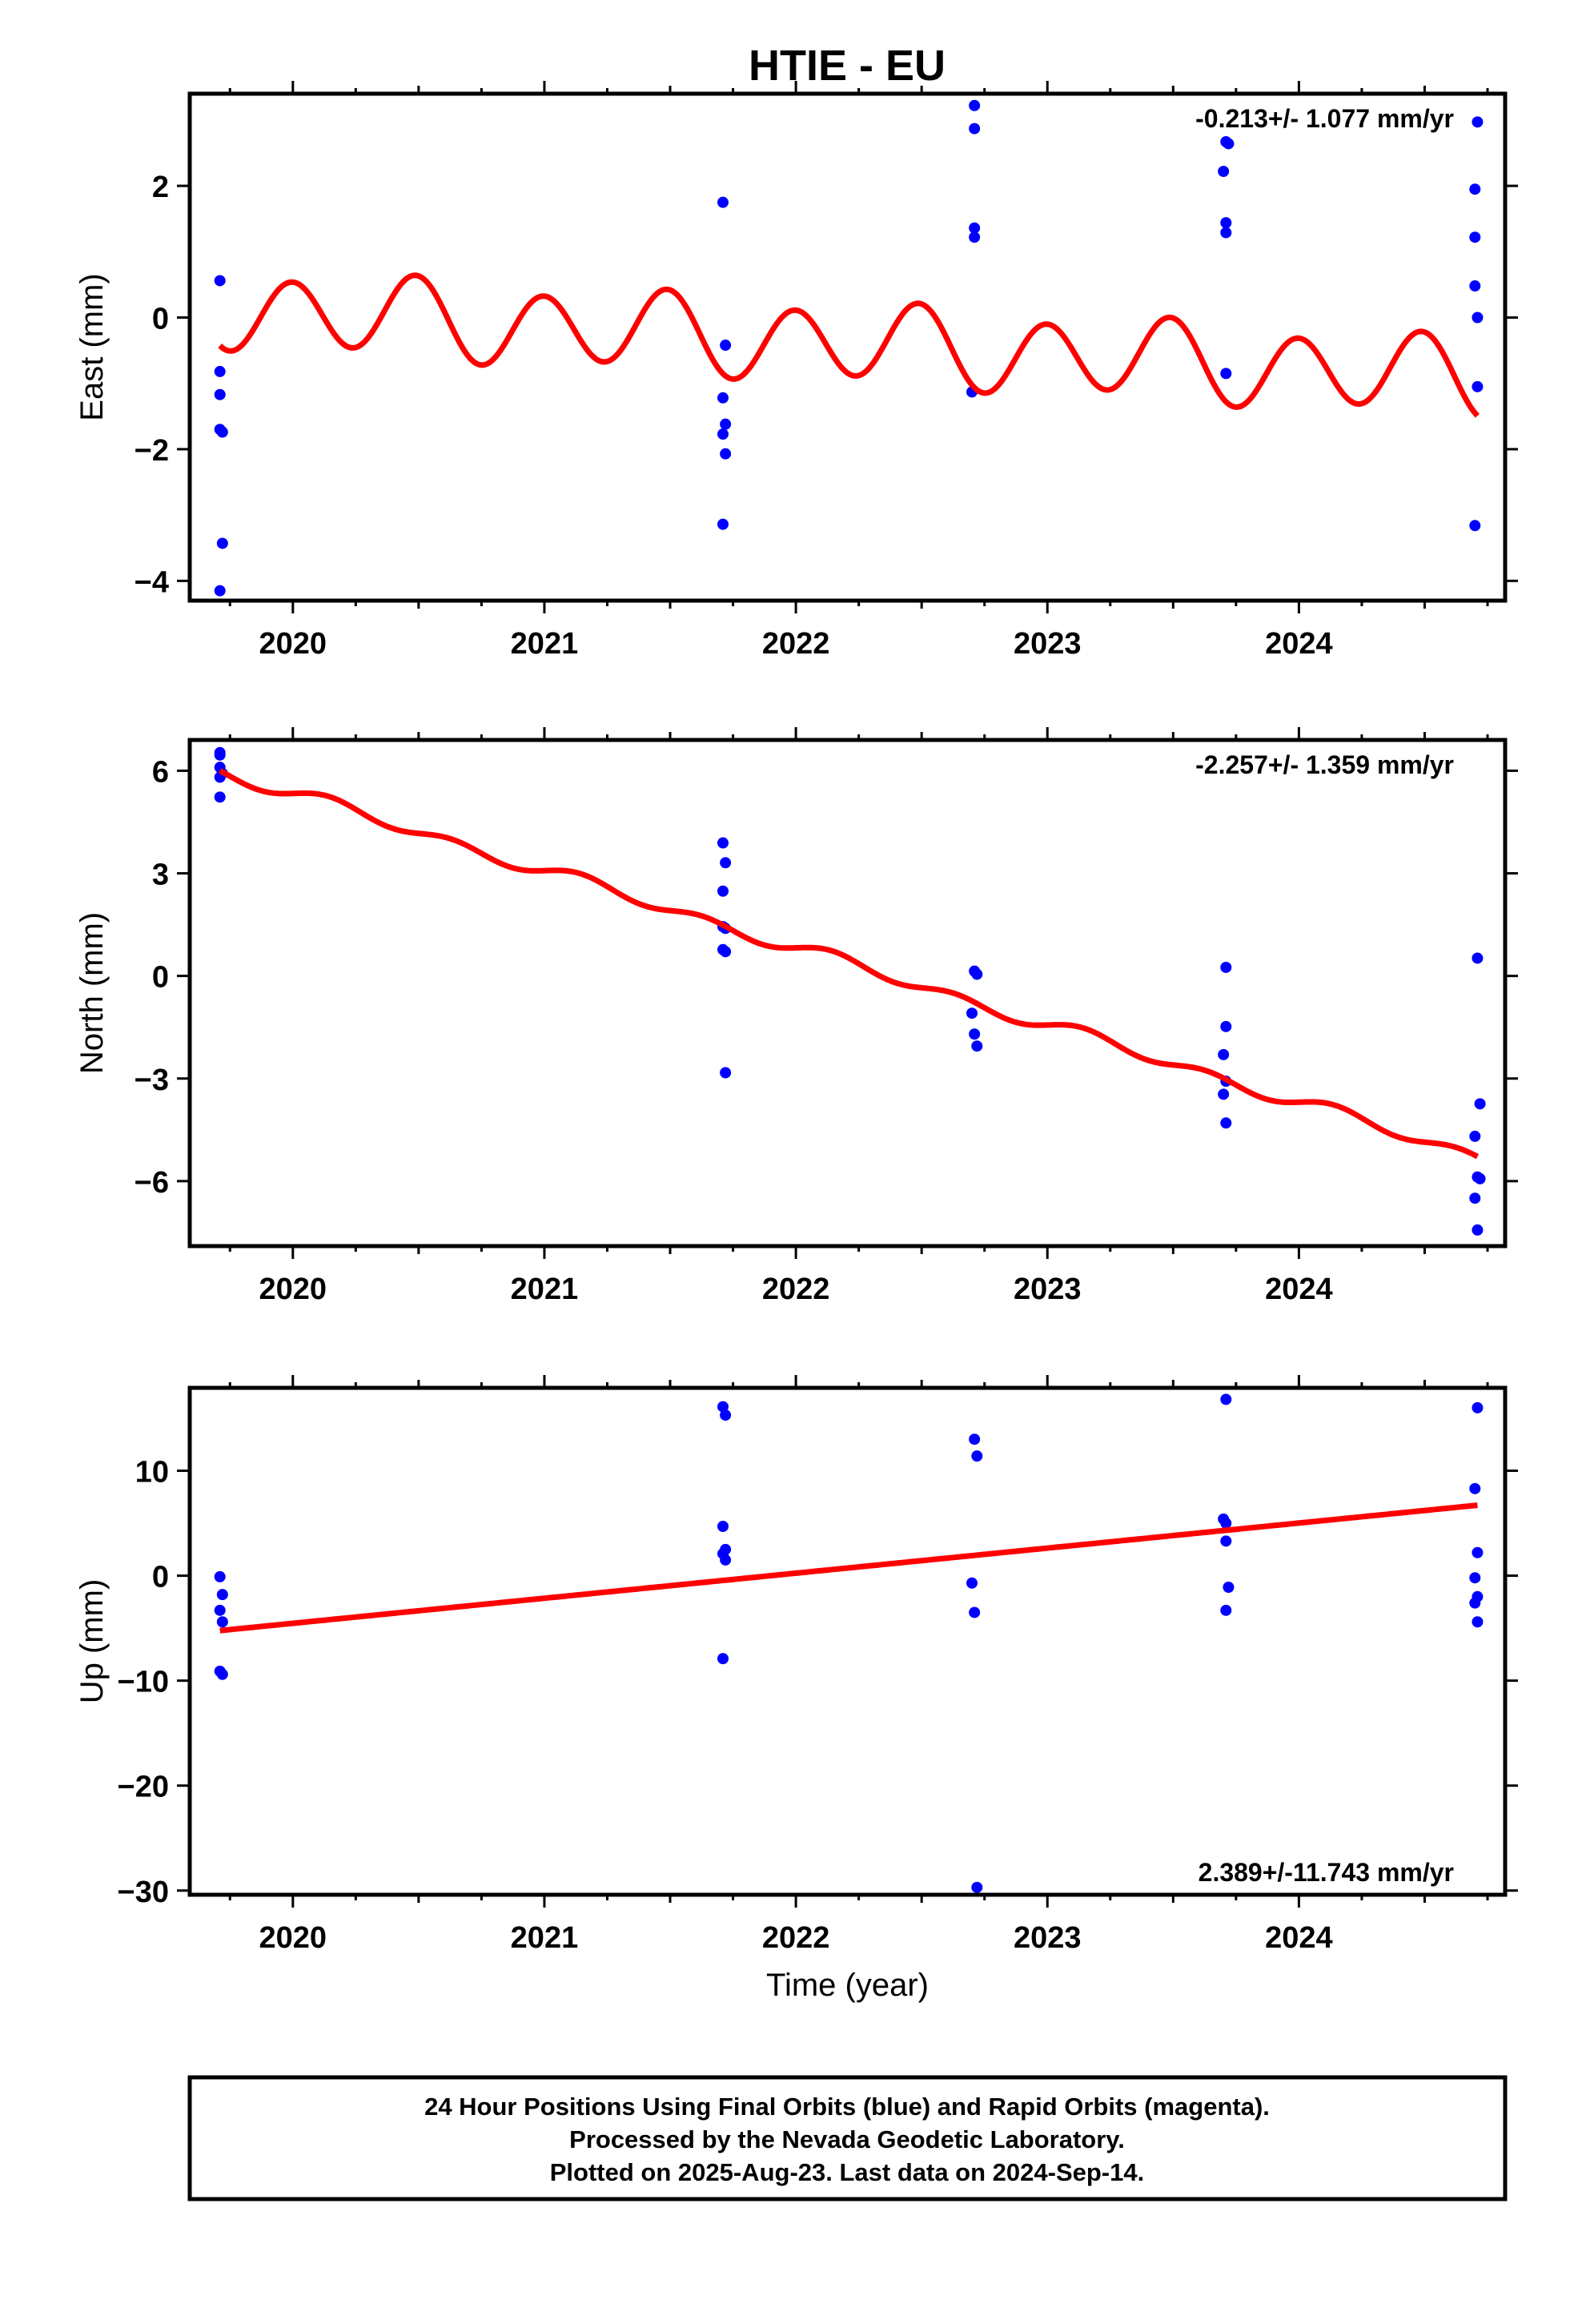  I want to click on rate-label: -0.213+/- 1.077 mm/yr, so click(1325, 118).